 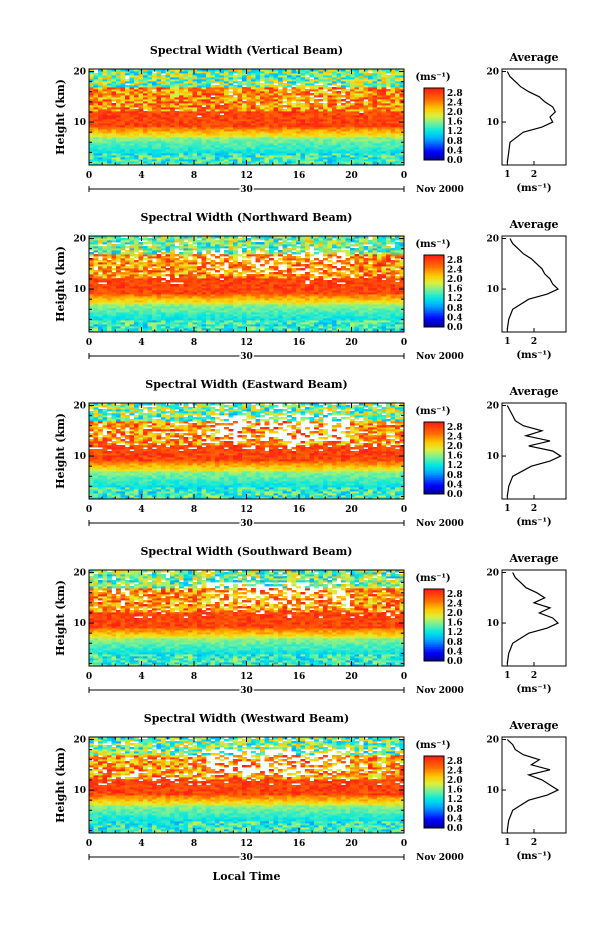 I want to click on x-tick-label: 8, so click(x=194, y=176).